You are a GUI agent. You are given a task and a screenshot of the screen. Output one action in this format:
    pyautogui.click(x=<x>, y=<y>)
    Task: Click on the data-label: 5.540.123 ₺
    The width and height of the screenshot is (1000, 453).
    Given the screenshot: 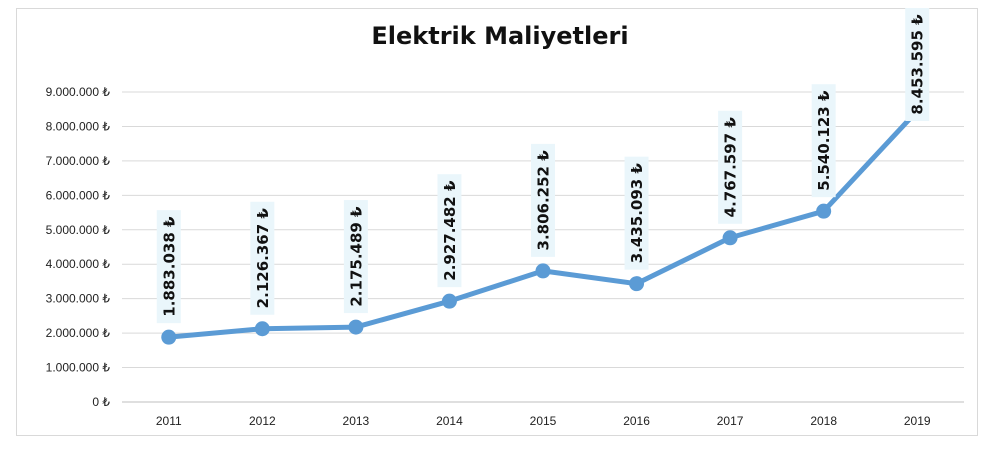 What is the action you would take?
    pyautogui.click(x=823, y=141)
    